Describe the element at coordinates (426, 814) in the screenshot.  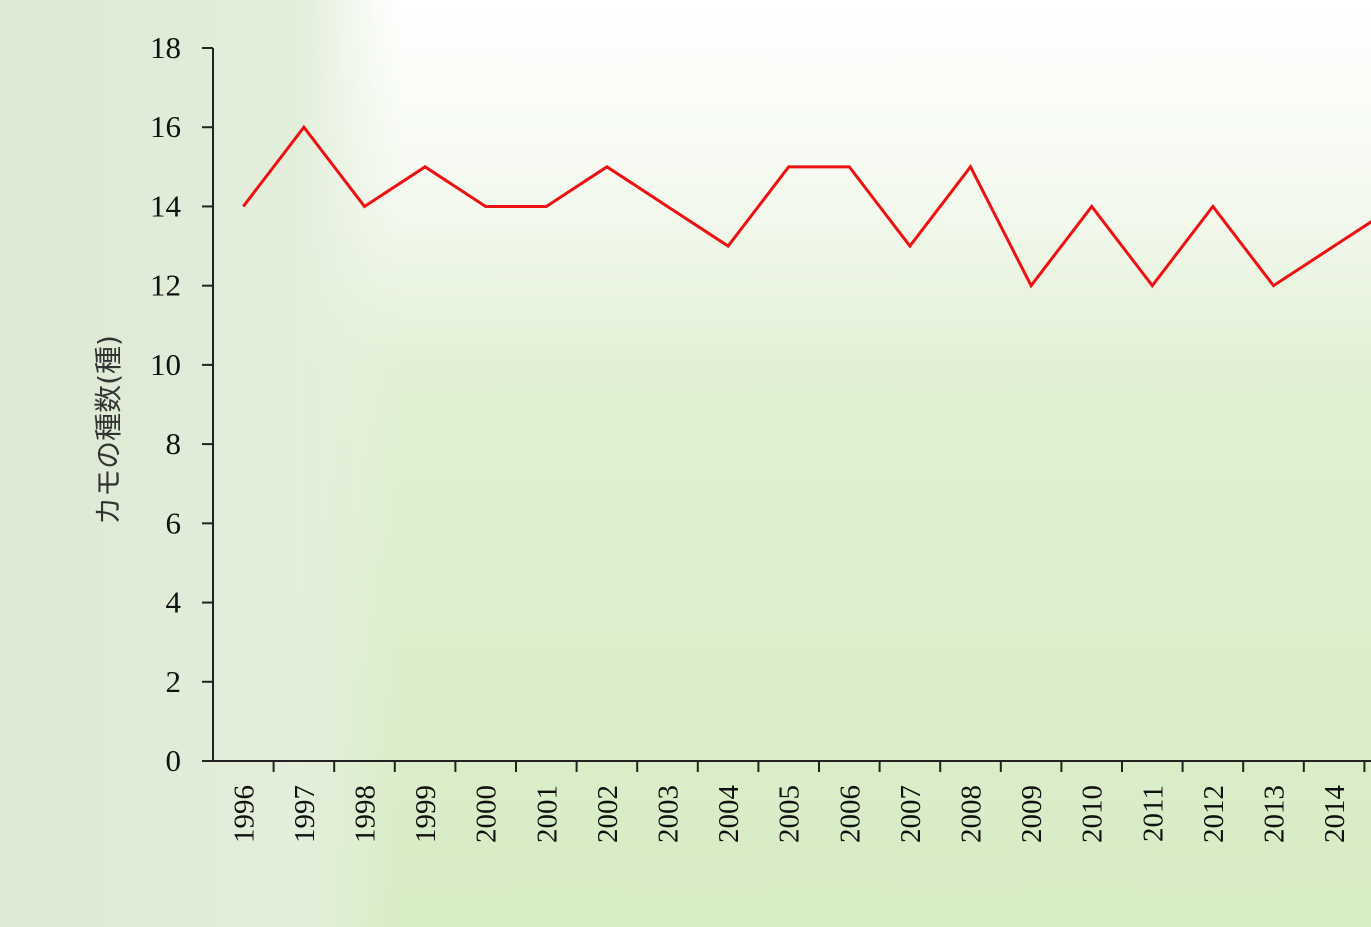
I see `x-tick-label: 1999` at that location.